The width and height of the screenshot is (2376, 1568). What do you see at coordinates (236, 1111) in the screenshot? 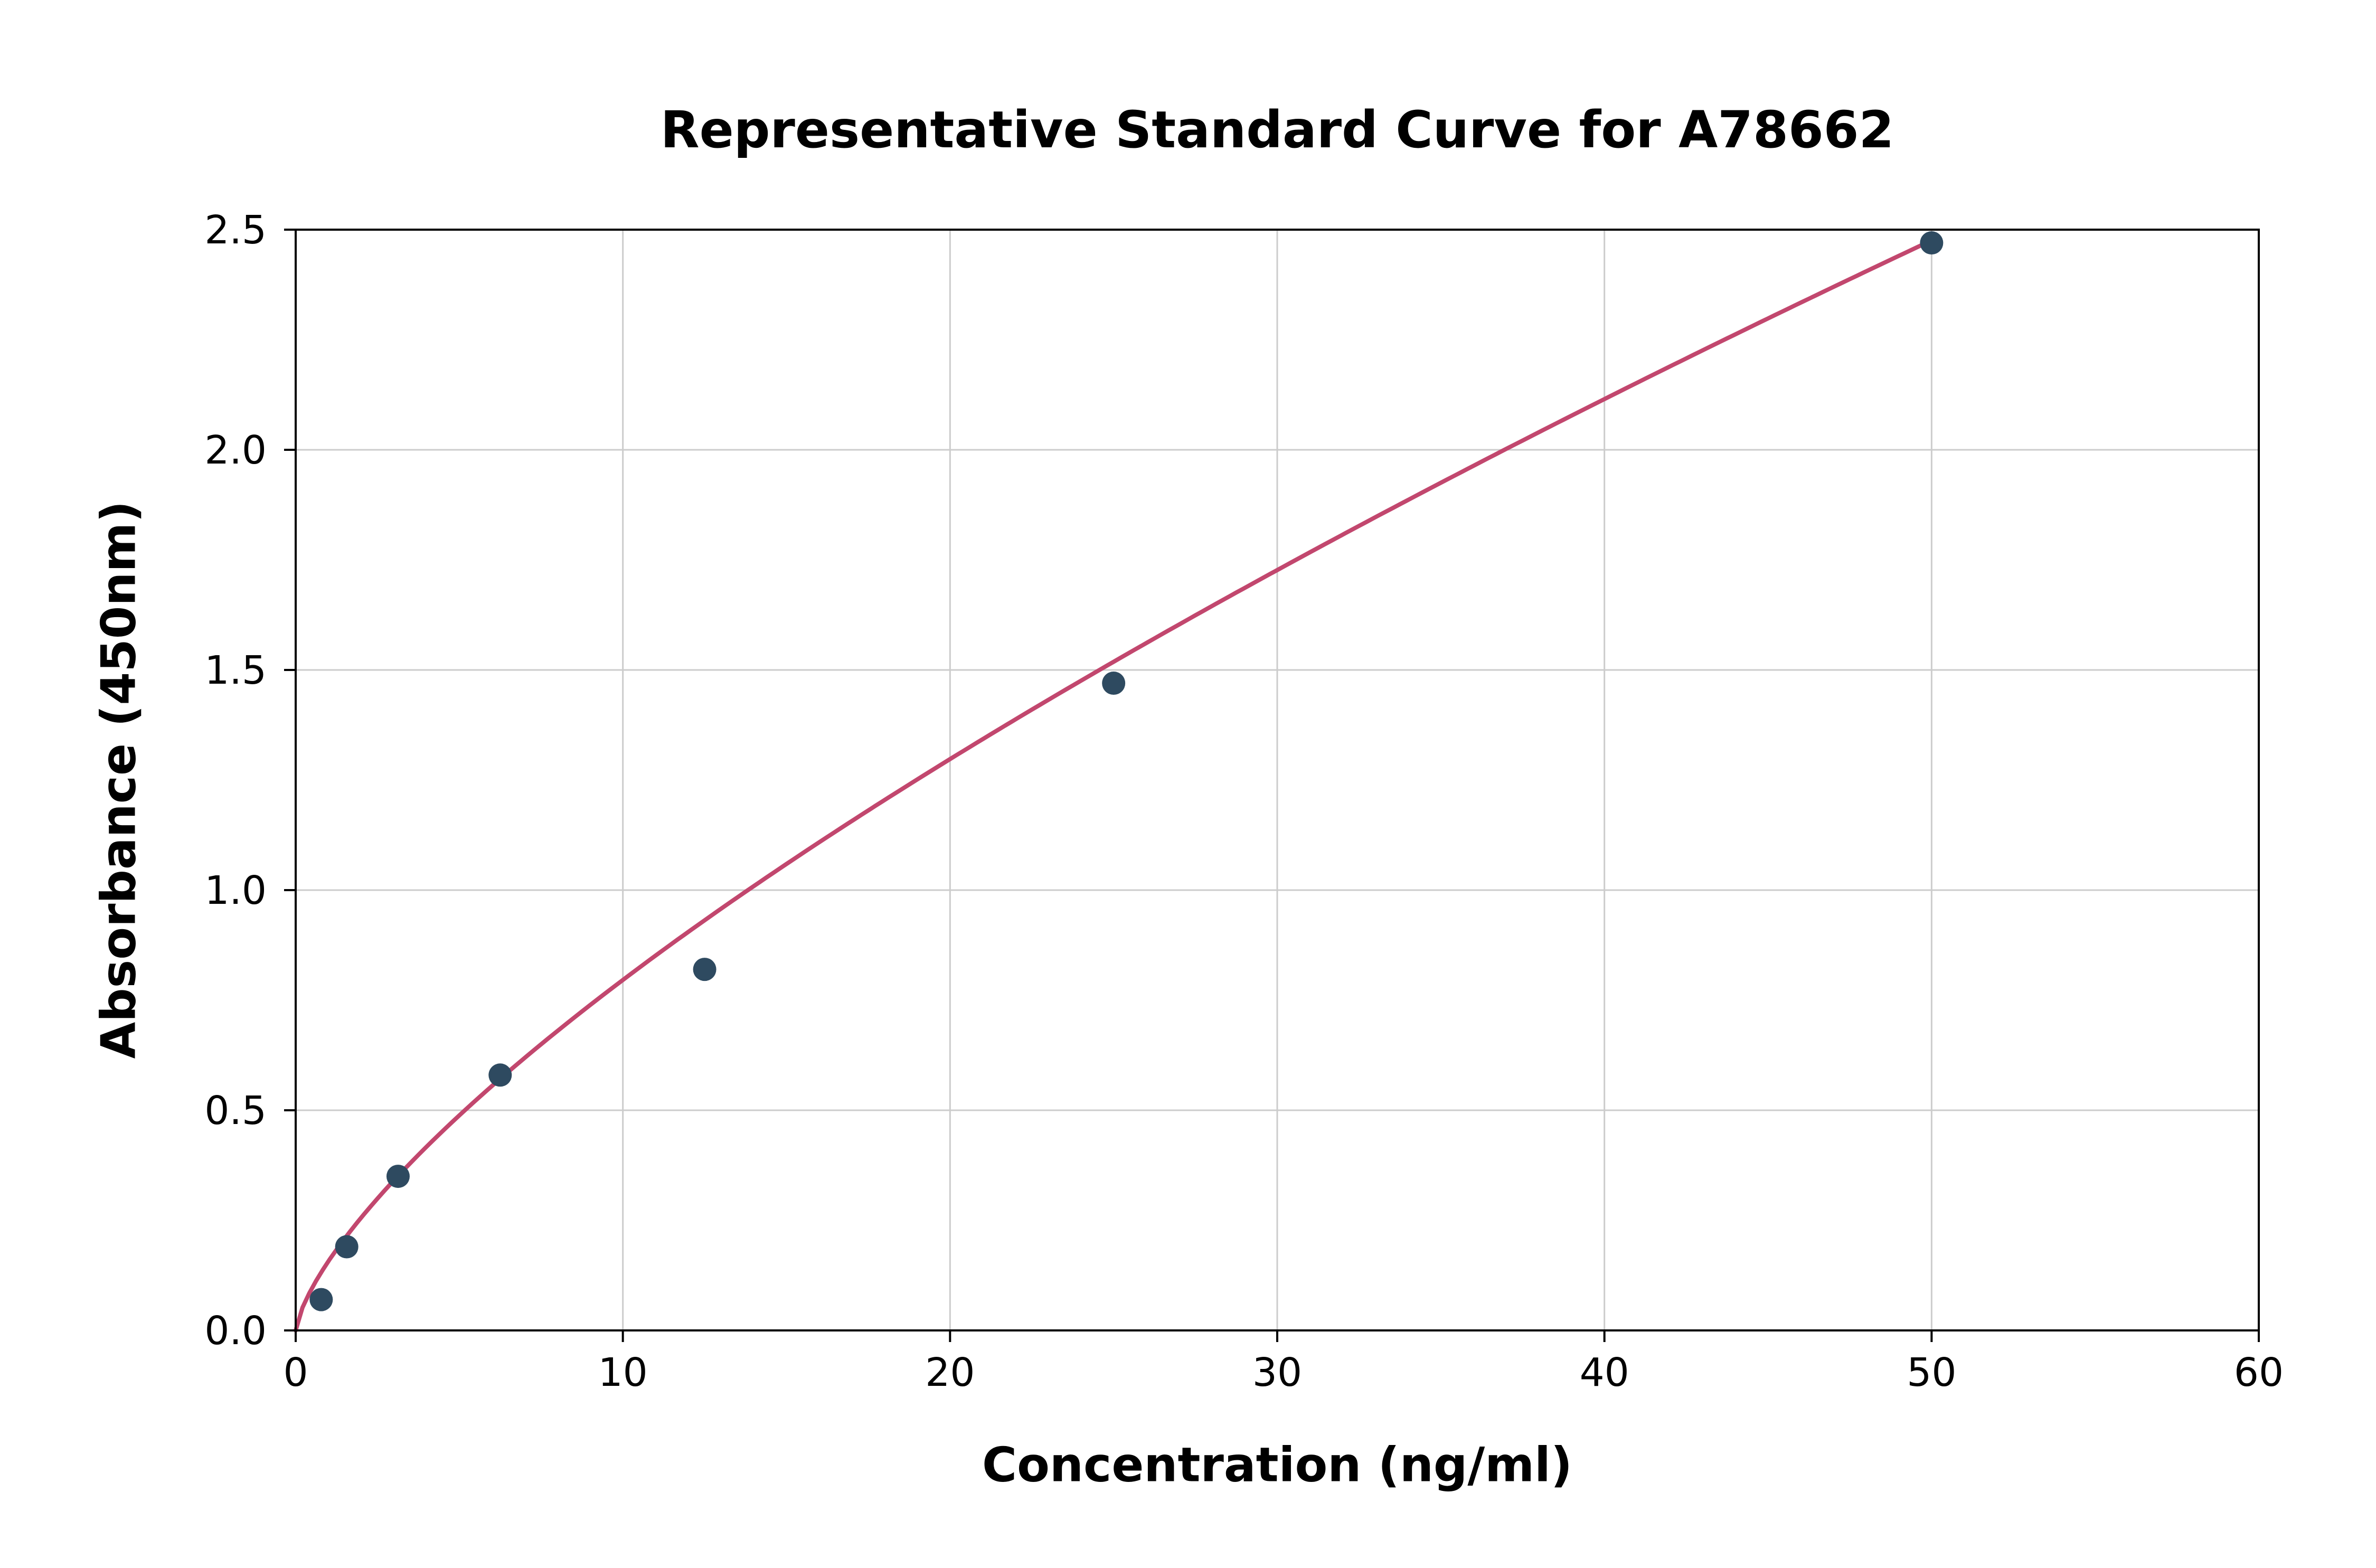
I see `y-tick-label: 0.5` at bounding box center [236, 1111].